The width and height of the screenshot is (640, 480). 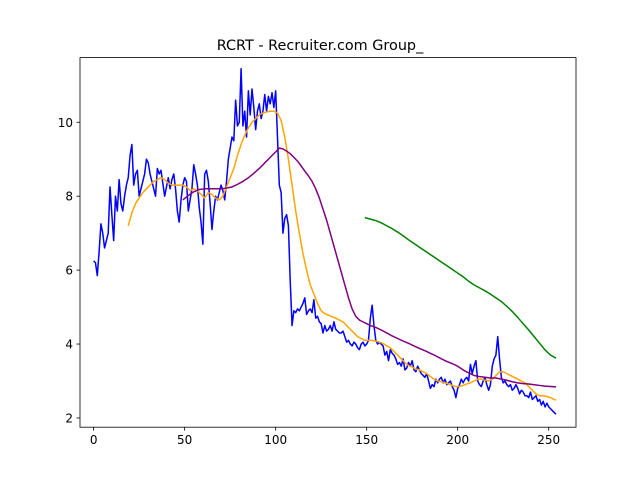 I want to click on x-tick-label: 250, so click(x=548, y=440).